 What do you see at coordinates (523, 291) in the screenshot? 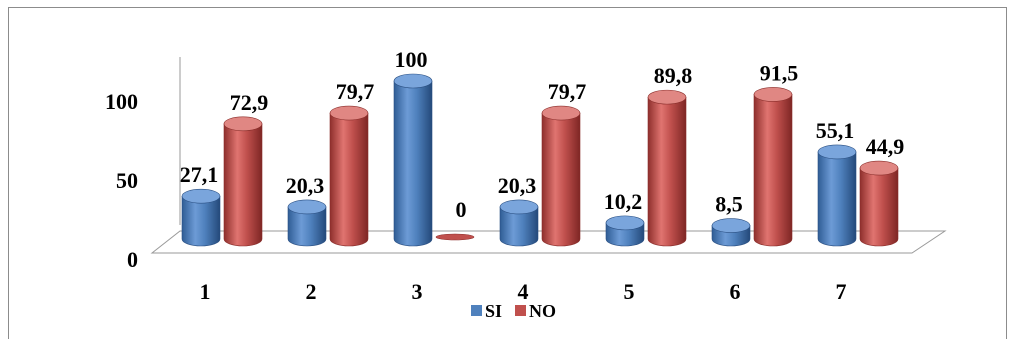
I see `x-tick-label: 4` at bounding box center [523, 291].